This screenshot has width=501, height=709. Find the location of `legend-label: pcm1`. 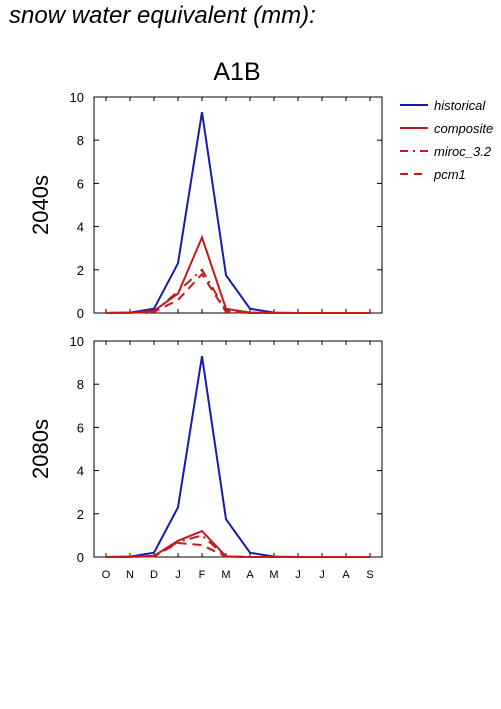

legend-label: pcm1 is located at coordinates (449, 174).